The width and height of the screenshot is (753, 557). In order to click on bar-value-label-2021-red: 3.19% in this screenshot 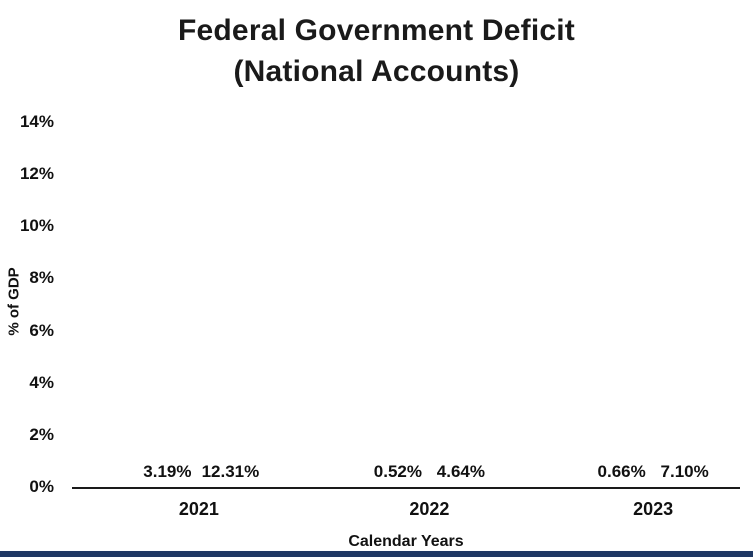, I will do `click(167, 471)`.